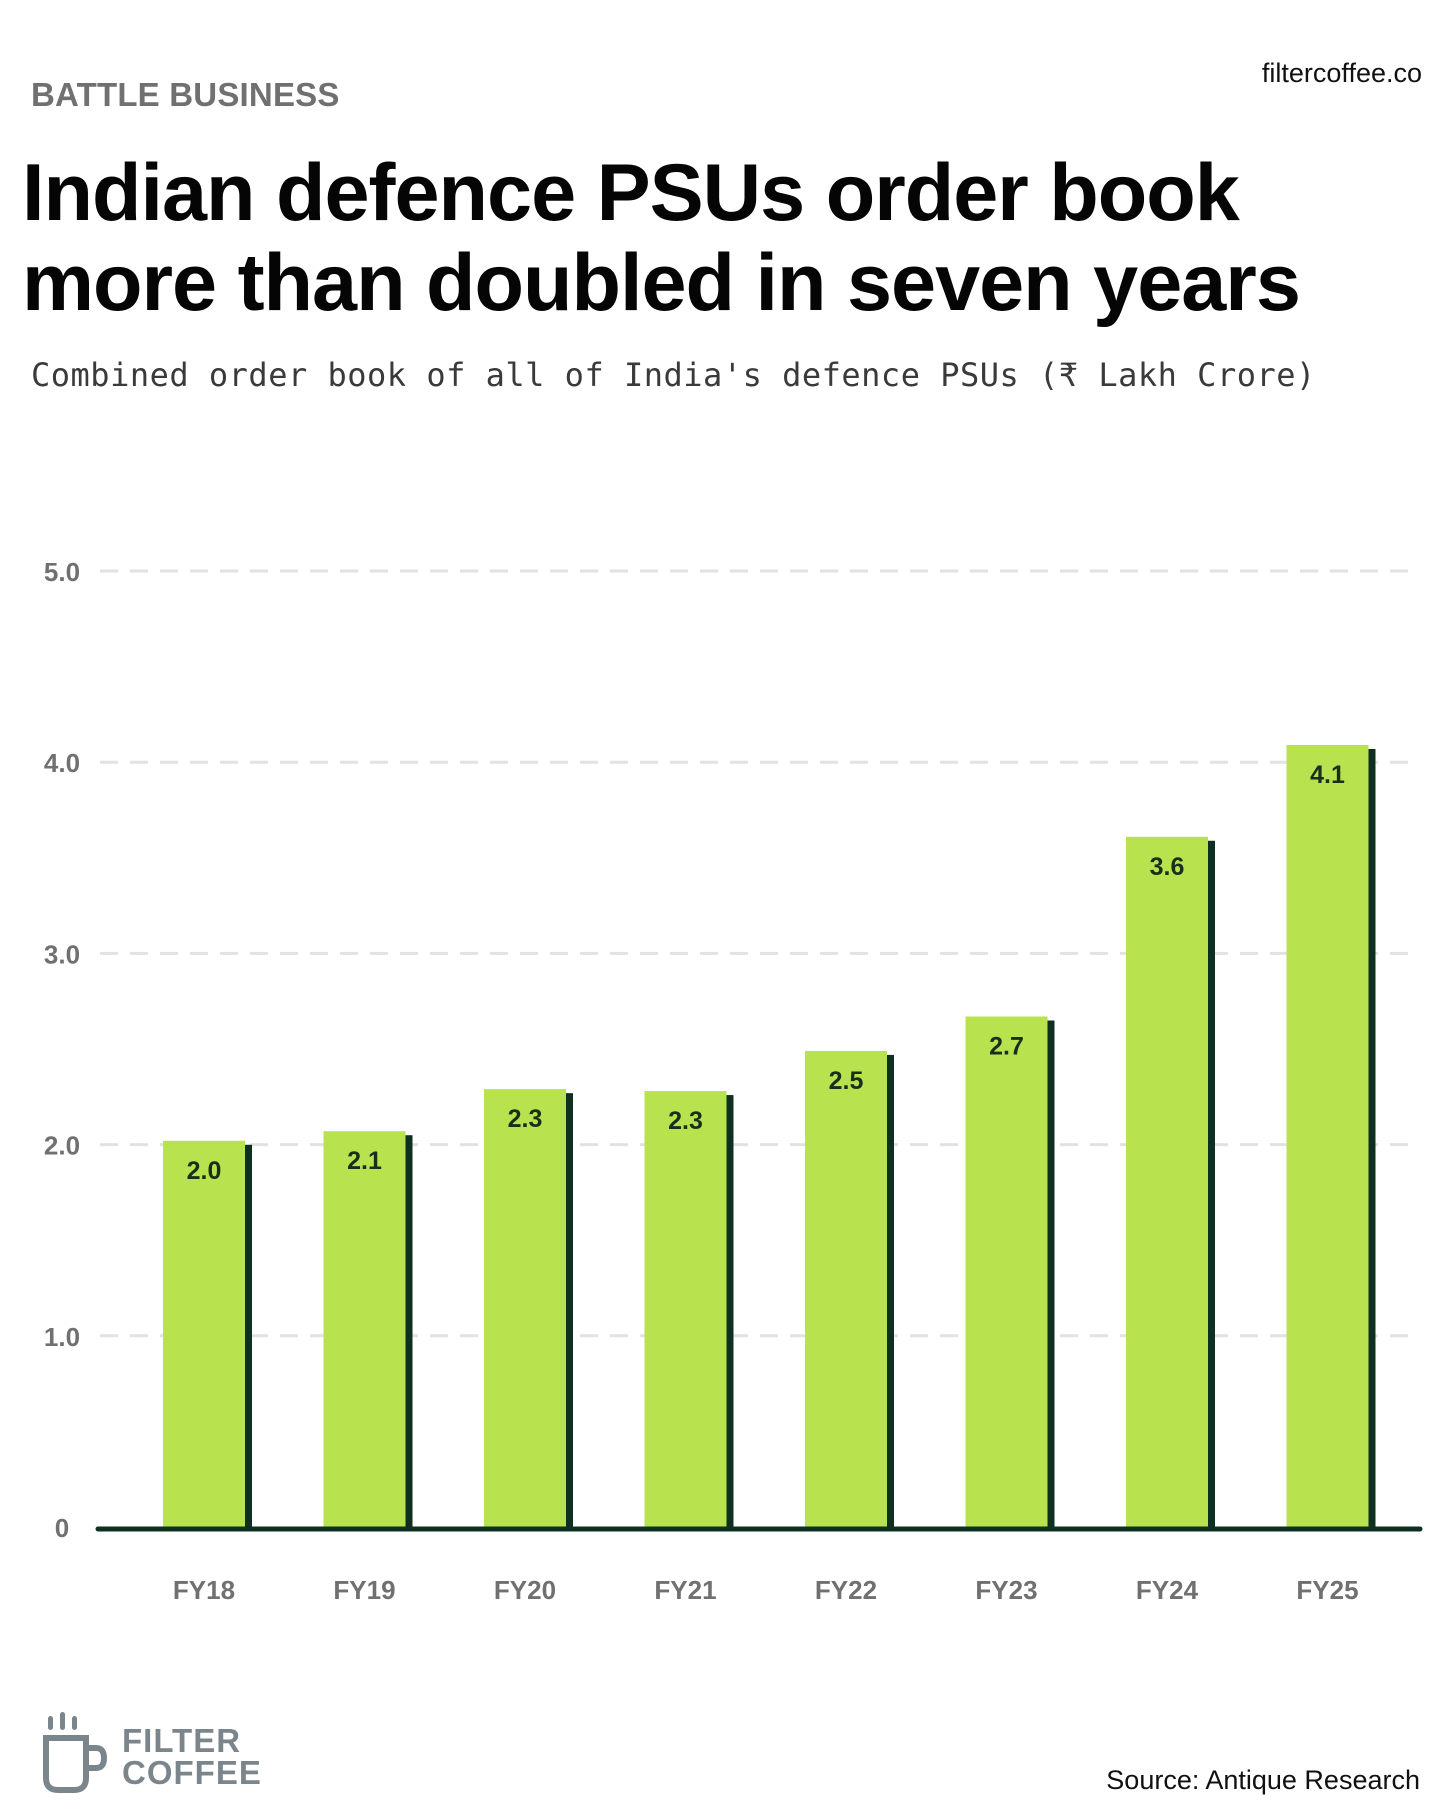  I want to click on source-note: Source: Antique Research, so click(1263, 1780).